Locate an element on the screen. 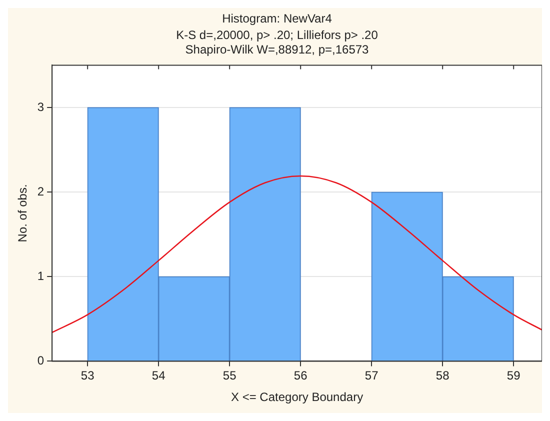  x-axis-title: X <= Category Boundary is located at coordinates (297, 397).